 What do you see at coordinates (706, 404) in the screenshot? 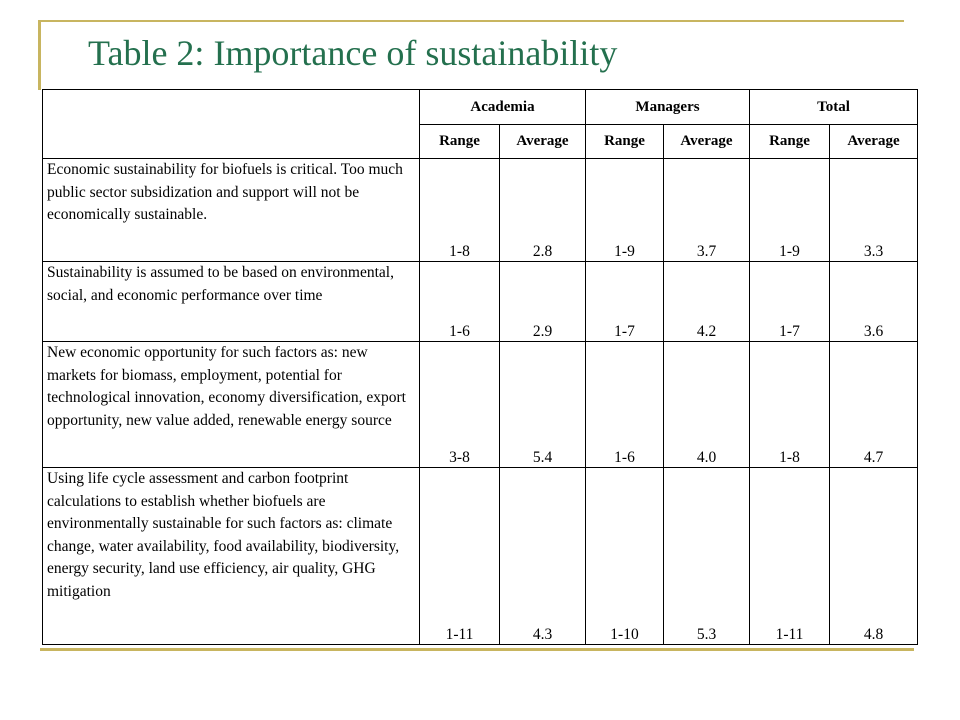
I see `managers-average: 4.0` at bounding box center [706, 404].